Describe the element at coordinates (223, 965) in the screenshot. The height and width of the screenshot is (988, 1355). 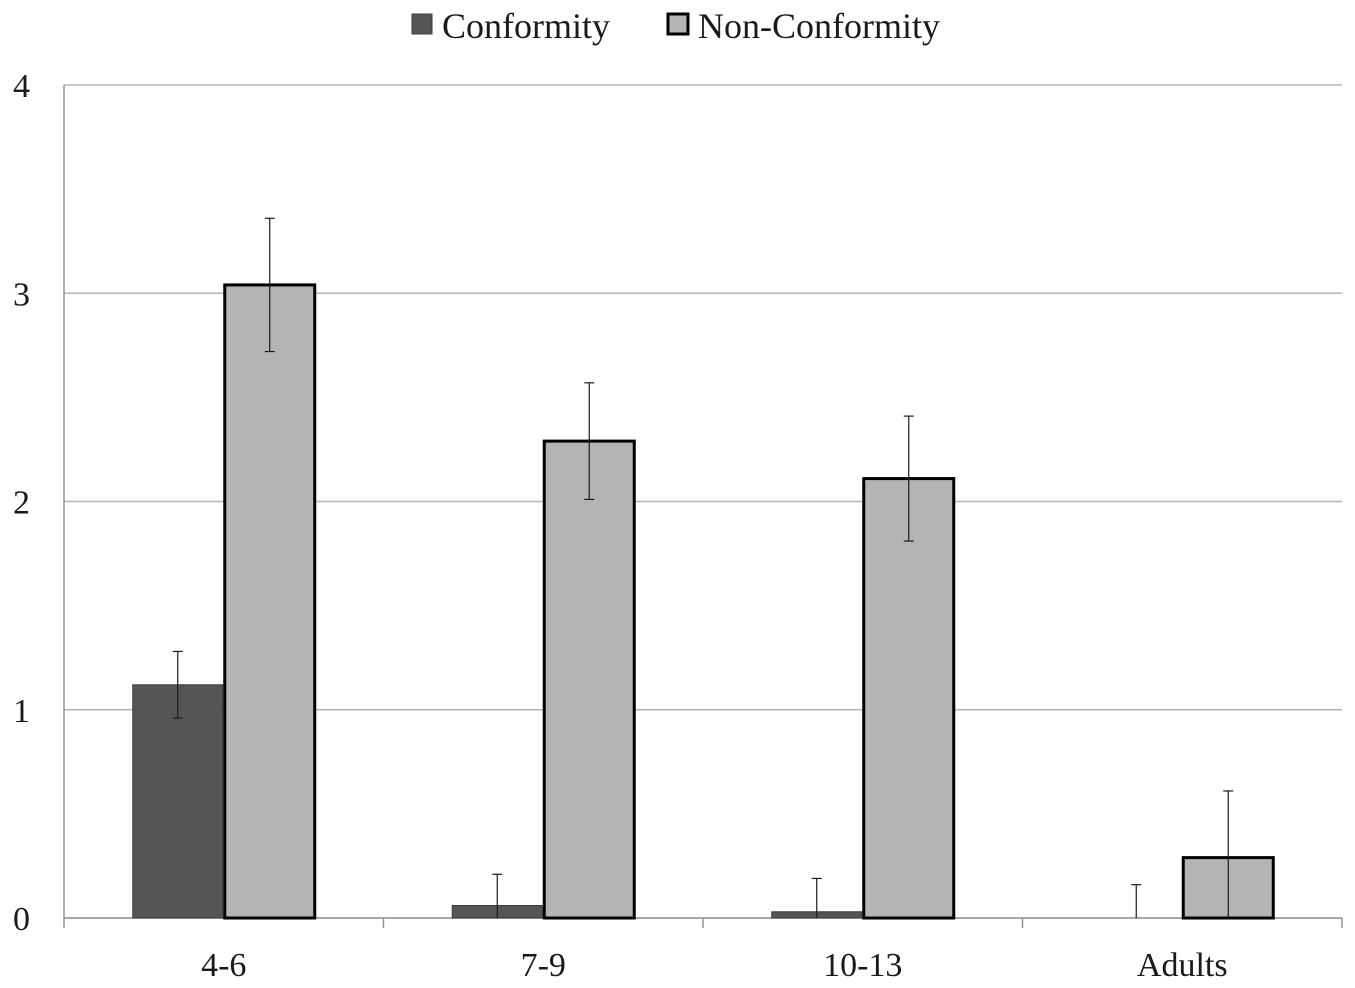
I see `x-tick-label: 4-6` at that location.